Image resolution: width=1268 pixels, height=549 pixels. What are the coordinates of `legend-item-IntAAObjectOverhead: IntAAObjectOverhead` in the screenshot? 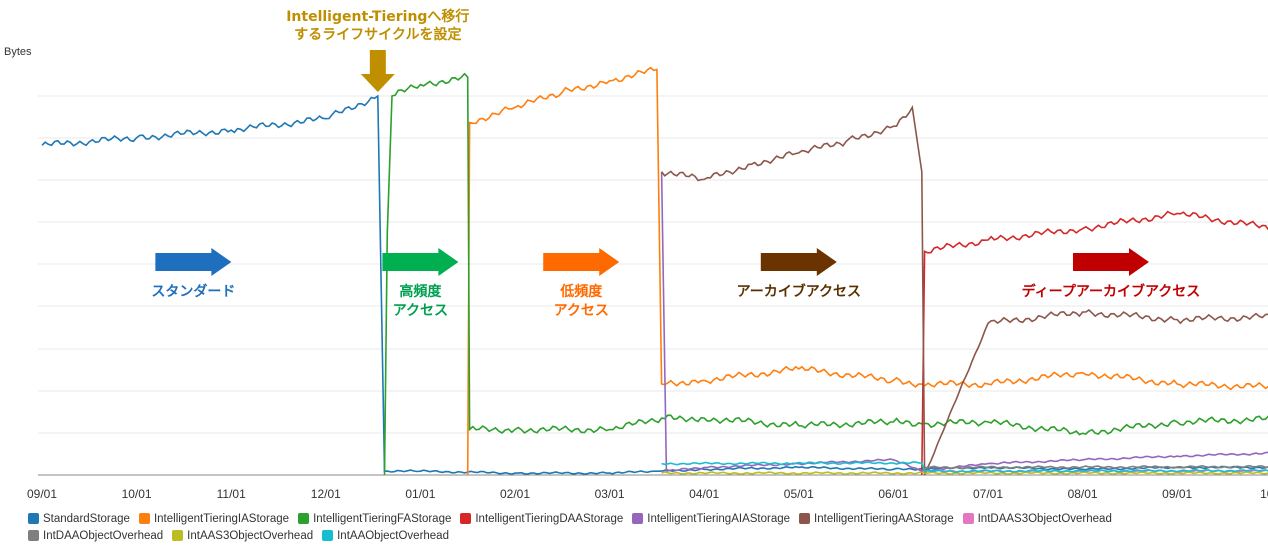 It's located at (385, 535).